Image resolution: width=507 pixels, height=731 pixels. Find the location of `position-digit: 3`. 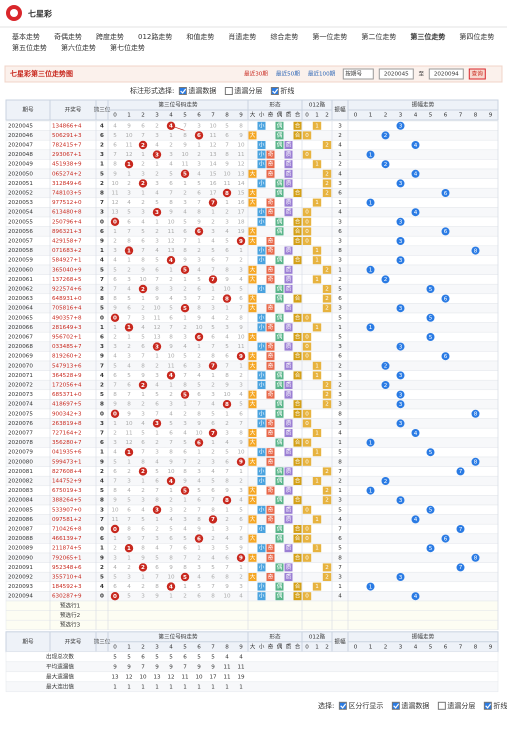

position-digit: 3 is located at coordinates (102, 347).